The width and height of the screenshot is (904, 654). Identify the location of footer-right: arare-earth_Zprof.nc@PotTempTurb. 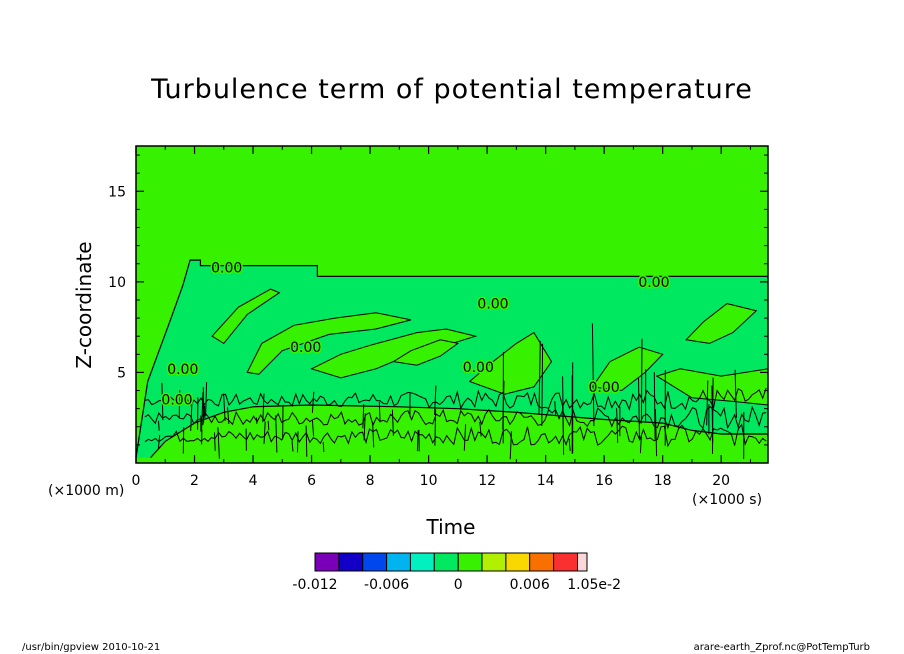
(781, 647).